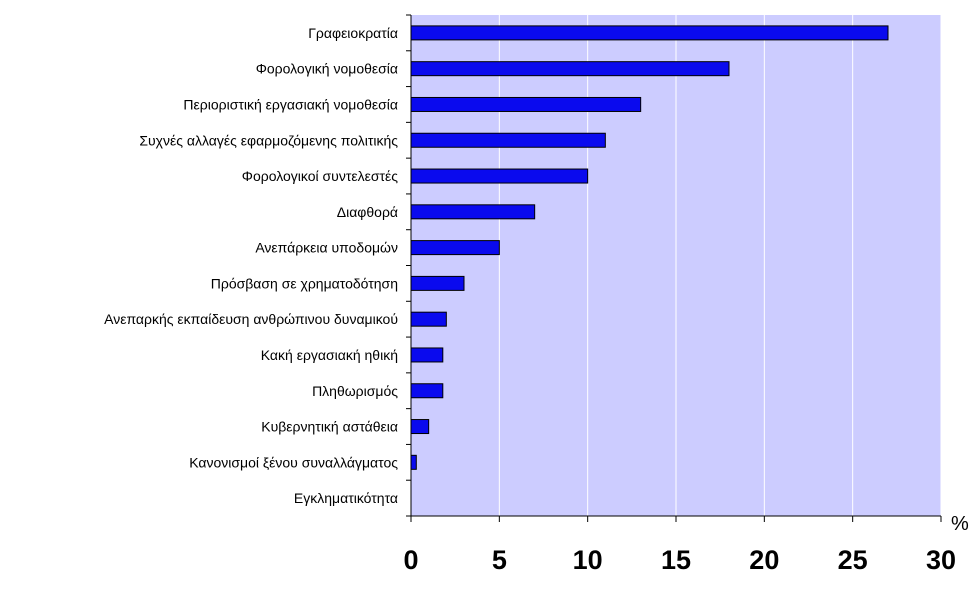 Image resolution: width=977 pixels, height=600 pixels. What do you see at coordinates (410, 560) in the screenshot?
I see `x-tick-label-0: 0` at bounding box center [410, 560].